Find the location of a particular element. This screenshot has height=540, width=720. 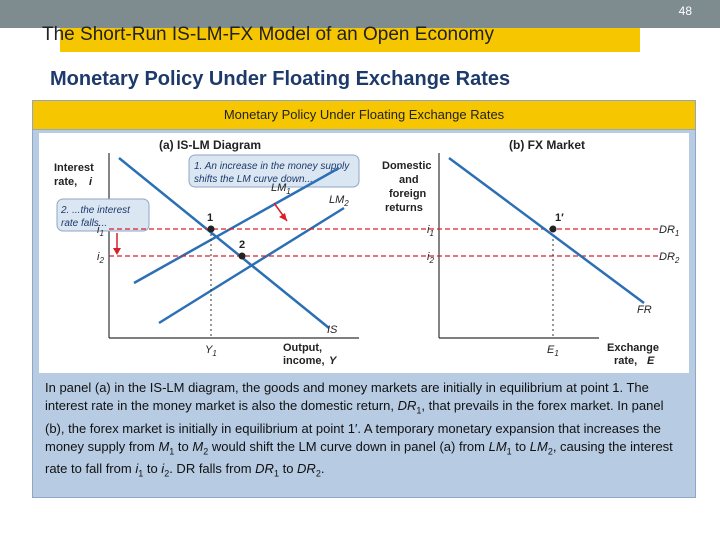

panel-a-ylabel-var: i is located at coordinates (91, 182).